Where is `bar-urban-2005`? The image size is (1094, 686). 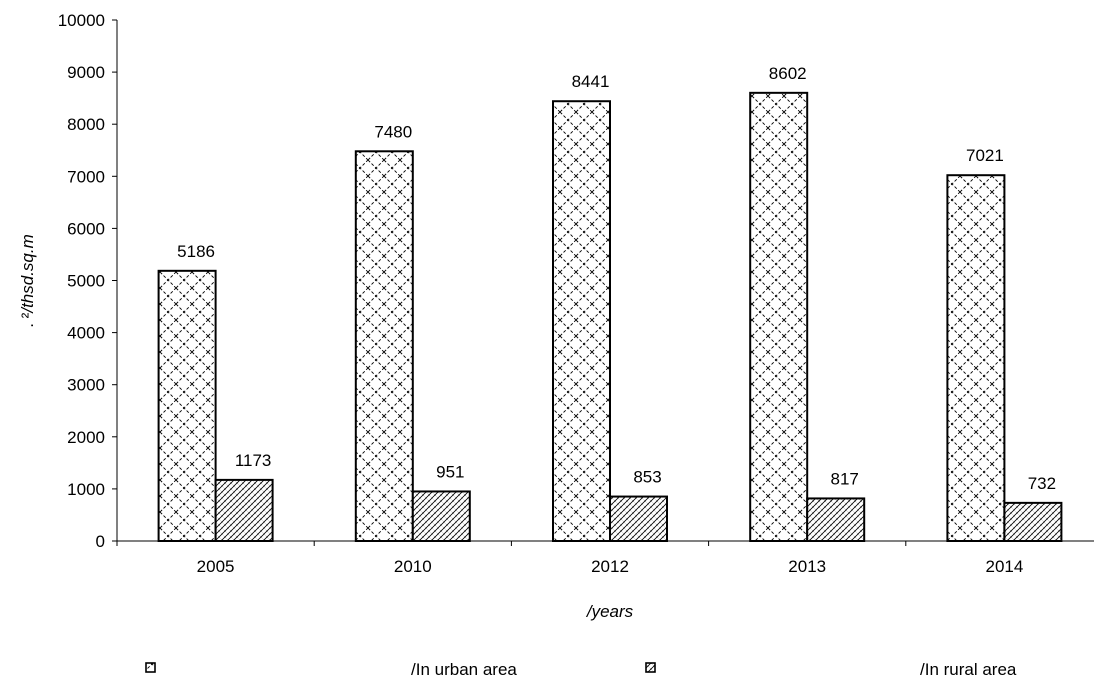
bar-urban-2005 is located at coordinates (187, 405).